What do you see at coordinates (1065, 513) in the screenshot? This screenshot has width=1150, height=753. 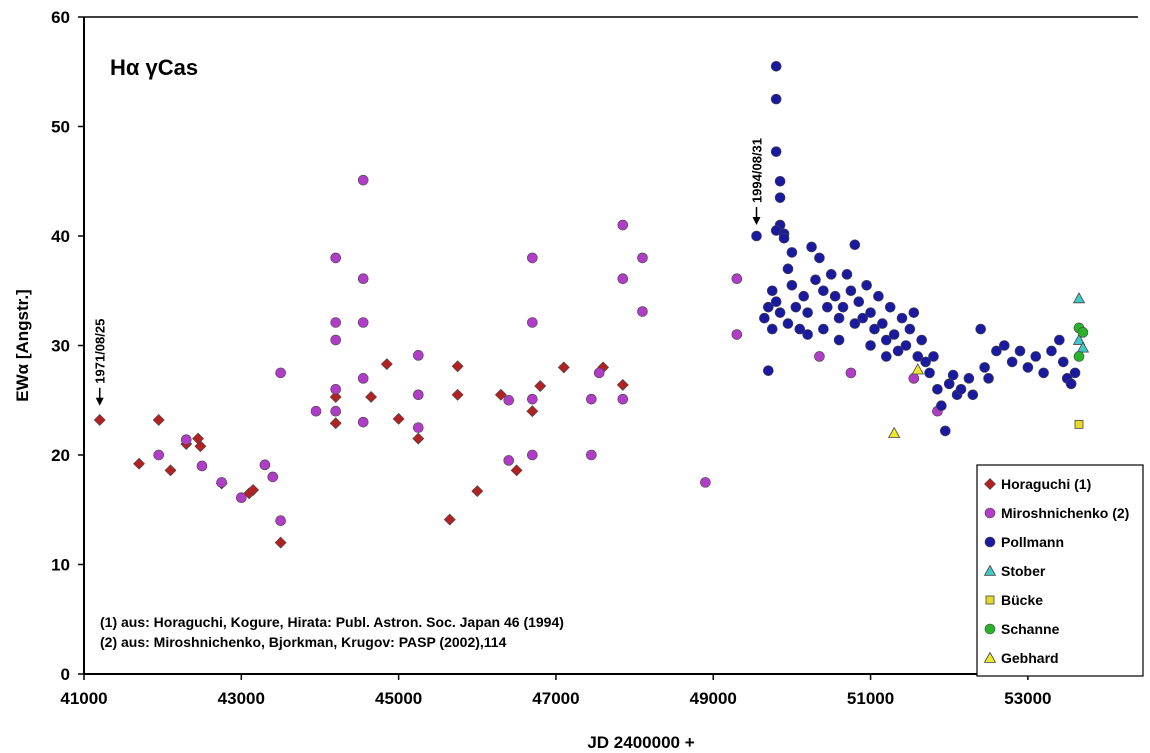 I see `legend-label-miroshnichenko-2: Miroshnichenko (2)` at bounding box center [1065, 513].